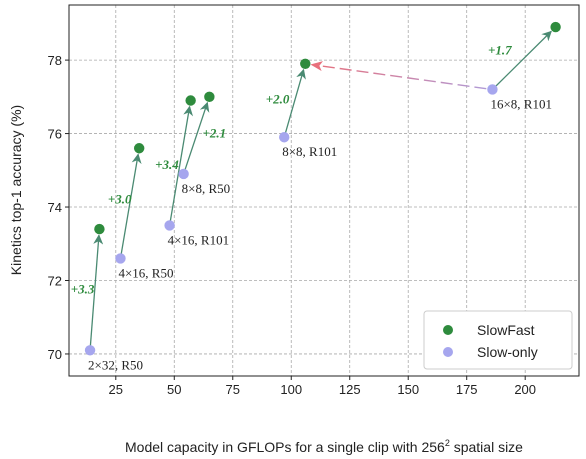  What do you see at coordinates (206, 188) in the screenshot?
I see `slow-only-point-label: 8×8, R50` at bounding box center [206, 188].